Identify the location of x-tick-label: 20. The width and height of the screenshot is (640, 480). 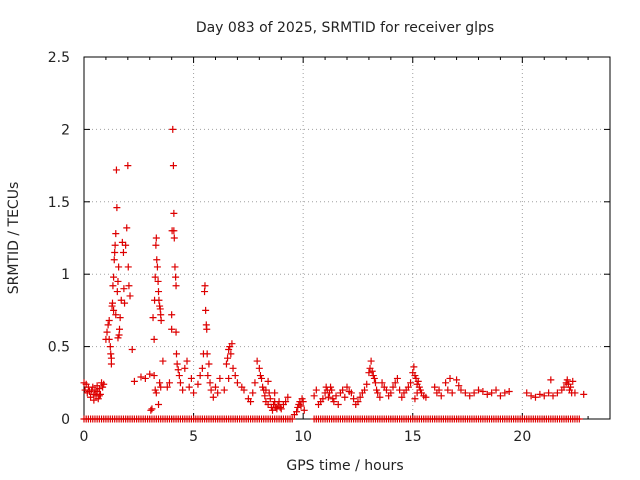
(522, 437).